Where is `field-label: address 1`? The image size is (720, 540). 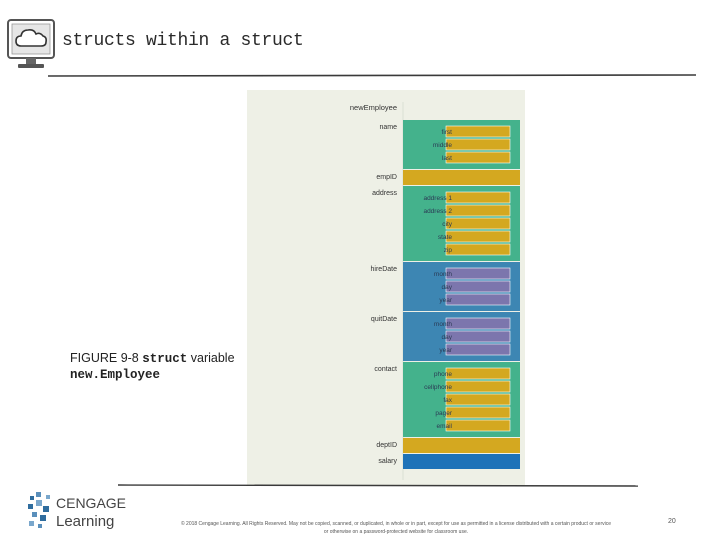
field-label: address 1 is located at coordinates (437, 198).